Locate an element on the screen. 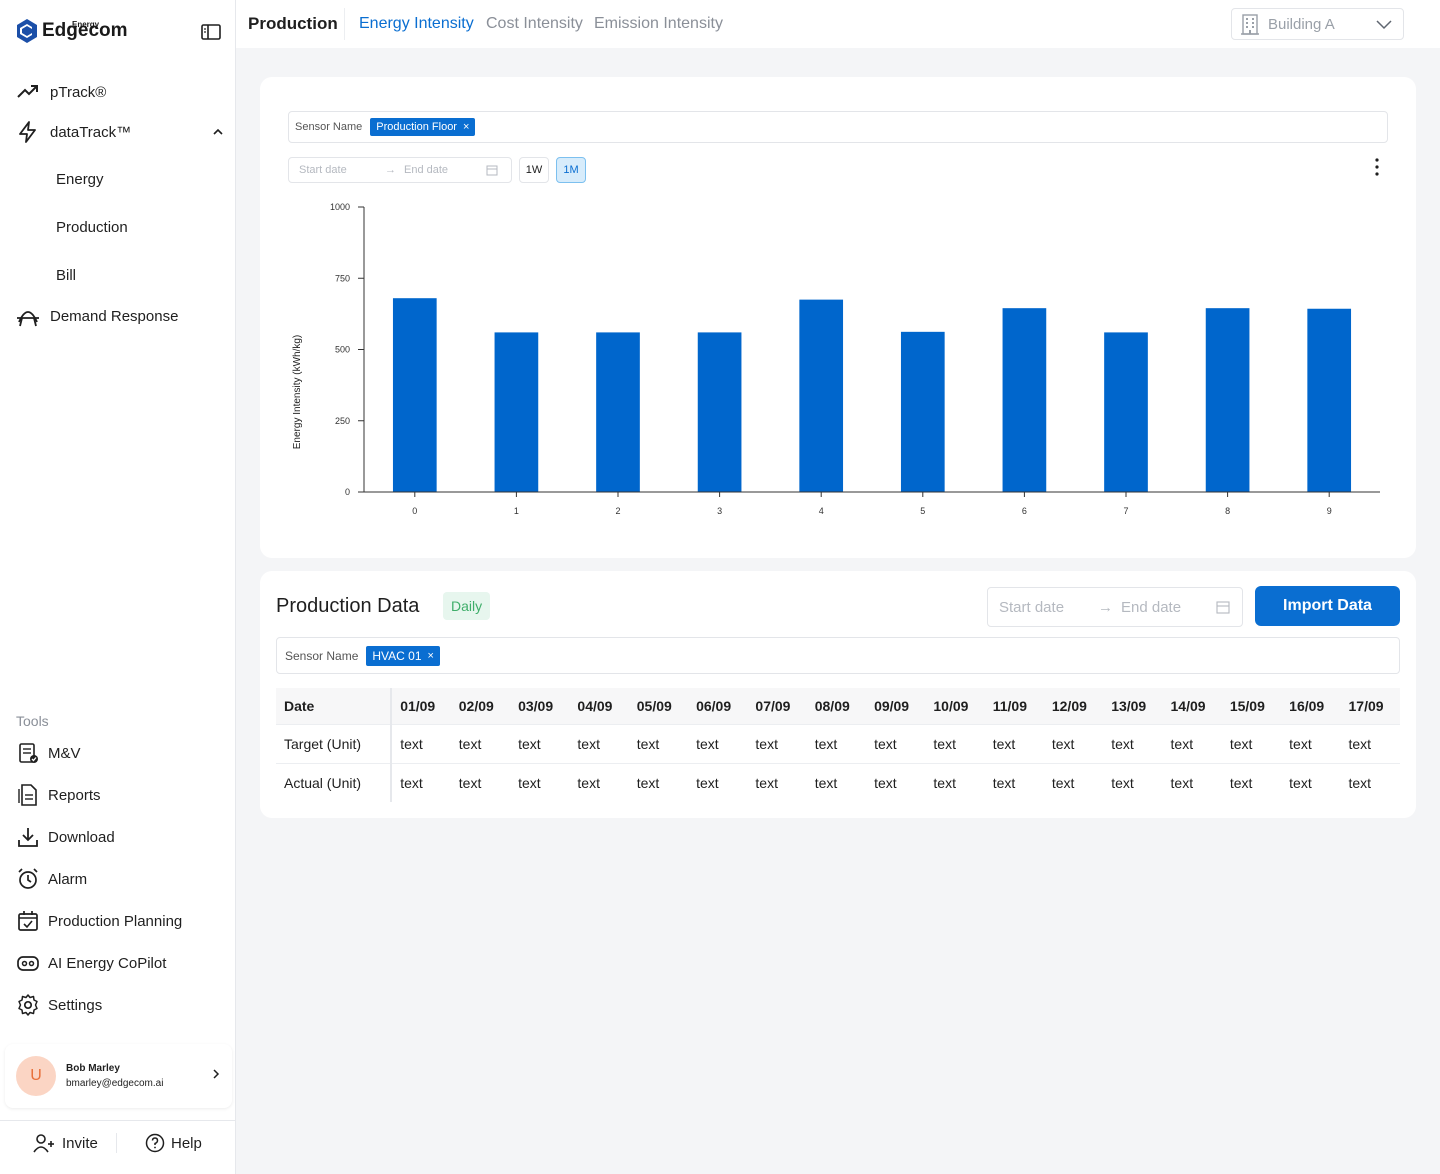  tool-item-label: Production Planning is located at coordinates (115, 921).